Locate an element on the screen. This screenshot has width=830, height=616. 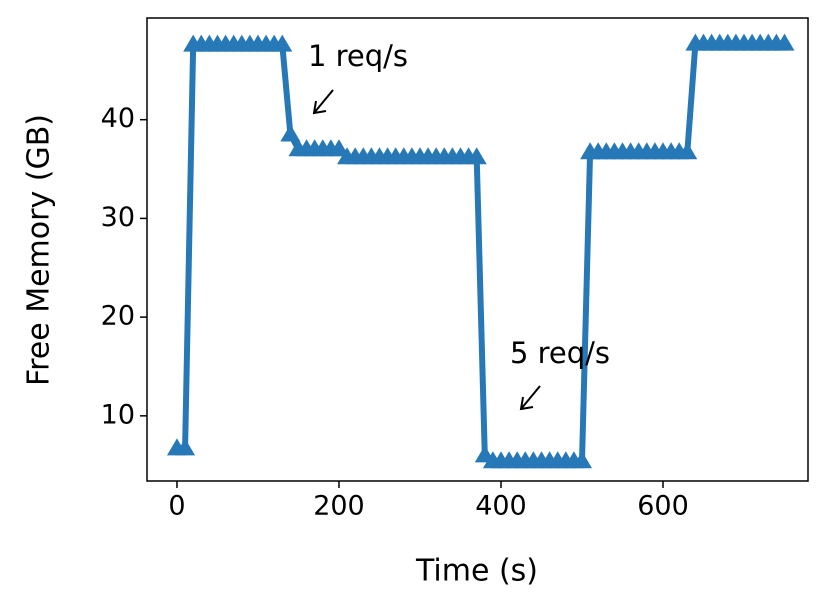
x-tick-label: 600 is located at coordinates (663, 506).